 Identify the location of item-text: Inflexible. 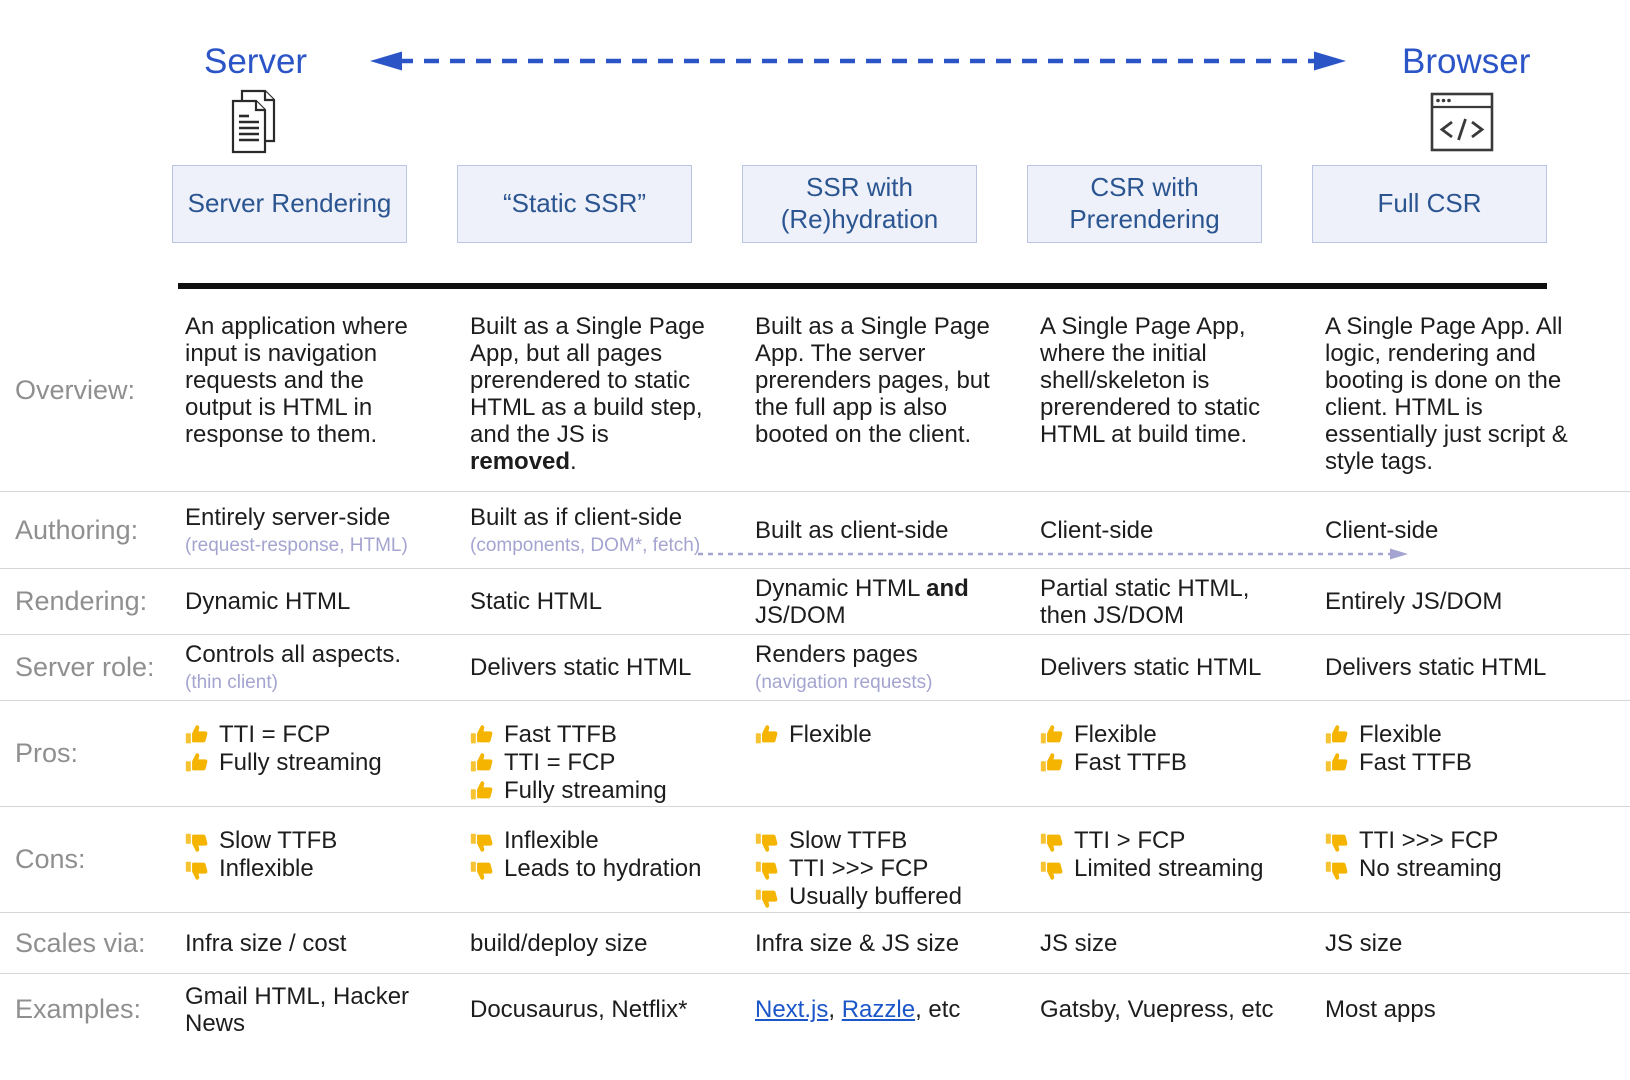
(266, 868).